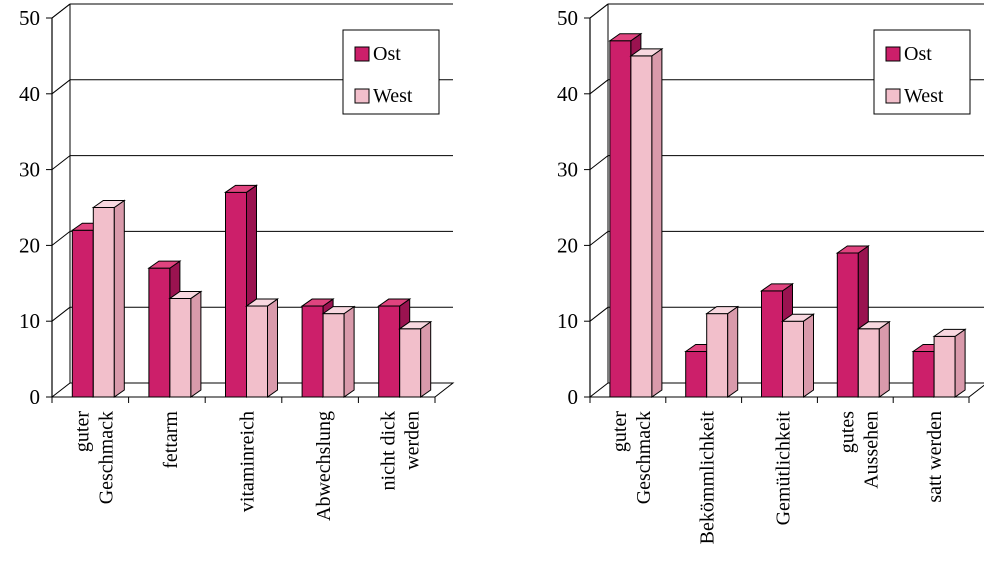 The width and height of the screenshot is (984, 572). I want to click on x-category-label: vitaminreich, so click(248, 461).